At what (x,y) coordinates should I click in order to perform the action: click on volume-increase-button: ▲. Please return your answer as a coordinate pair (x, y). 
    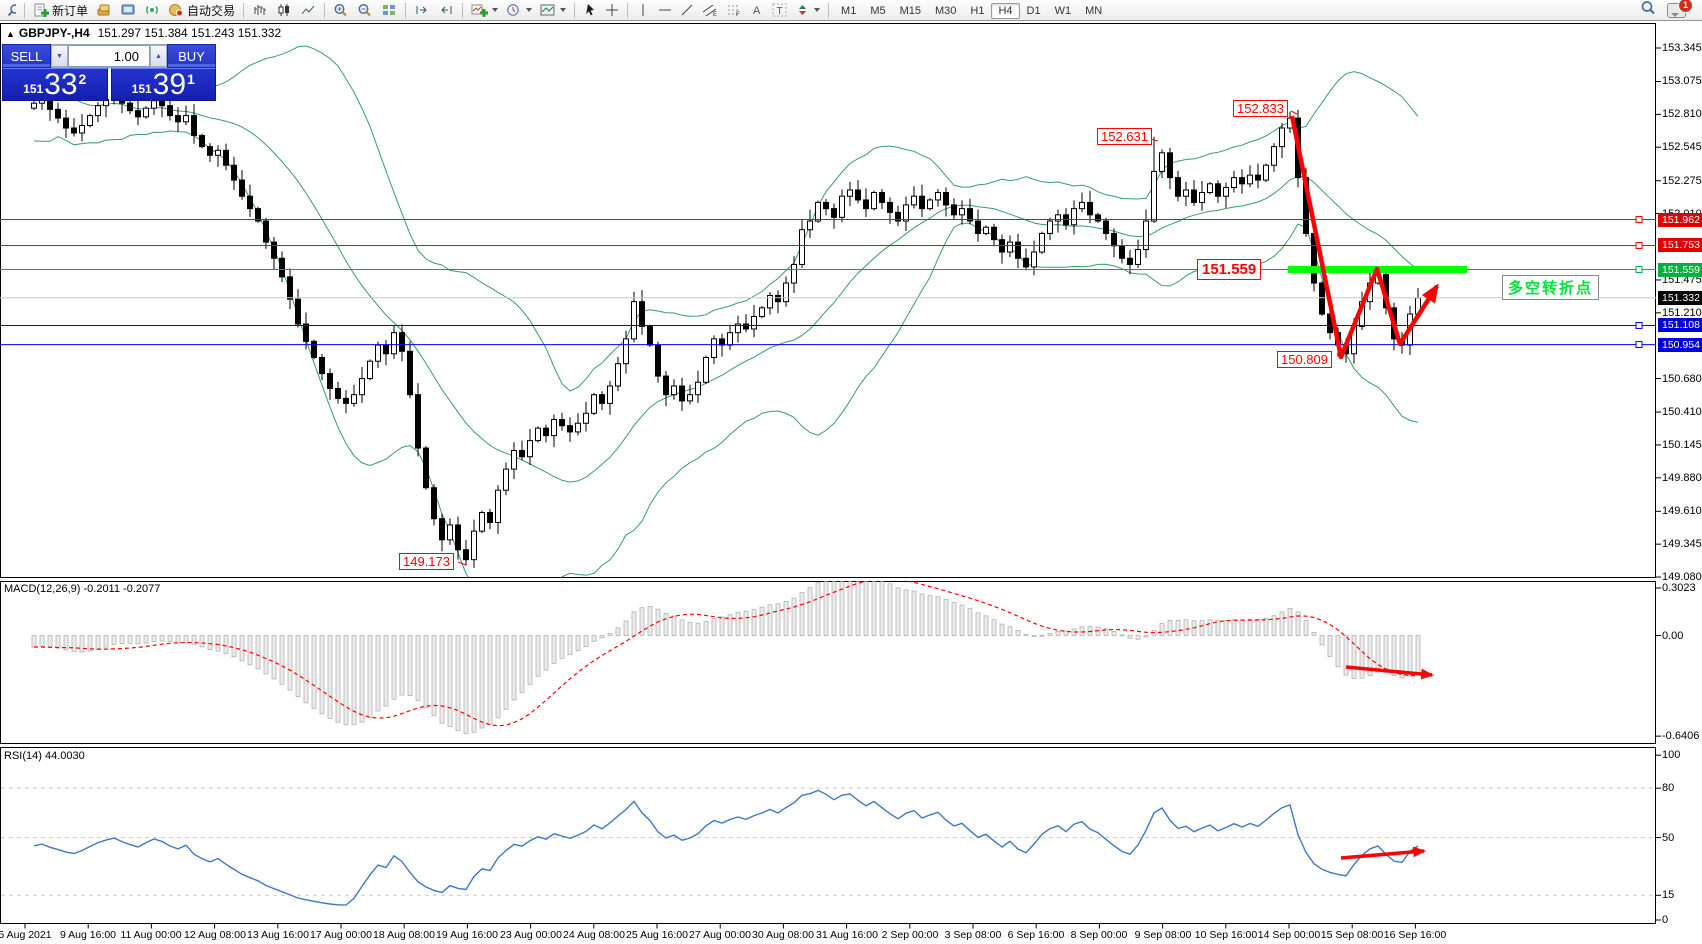
    Looking at the image, I should click on (158, 56).